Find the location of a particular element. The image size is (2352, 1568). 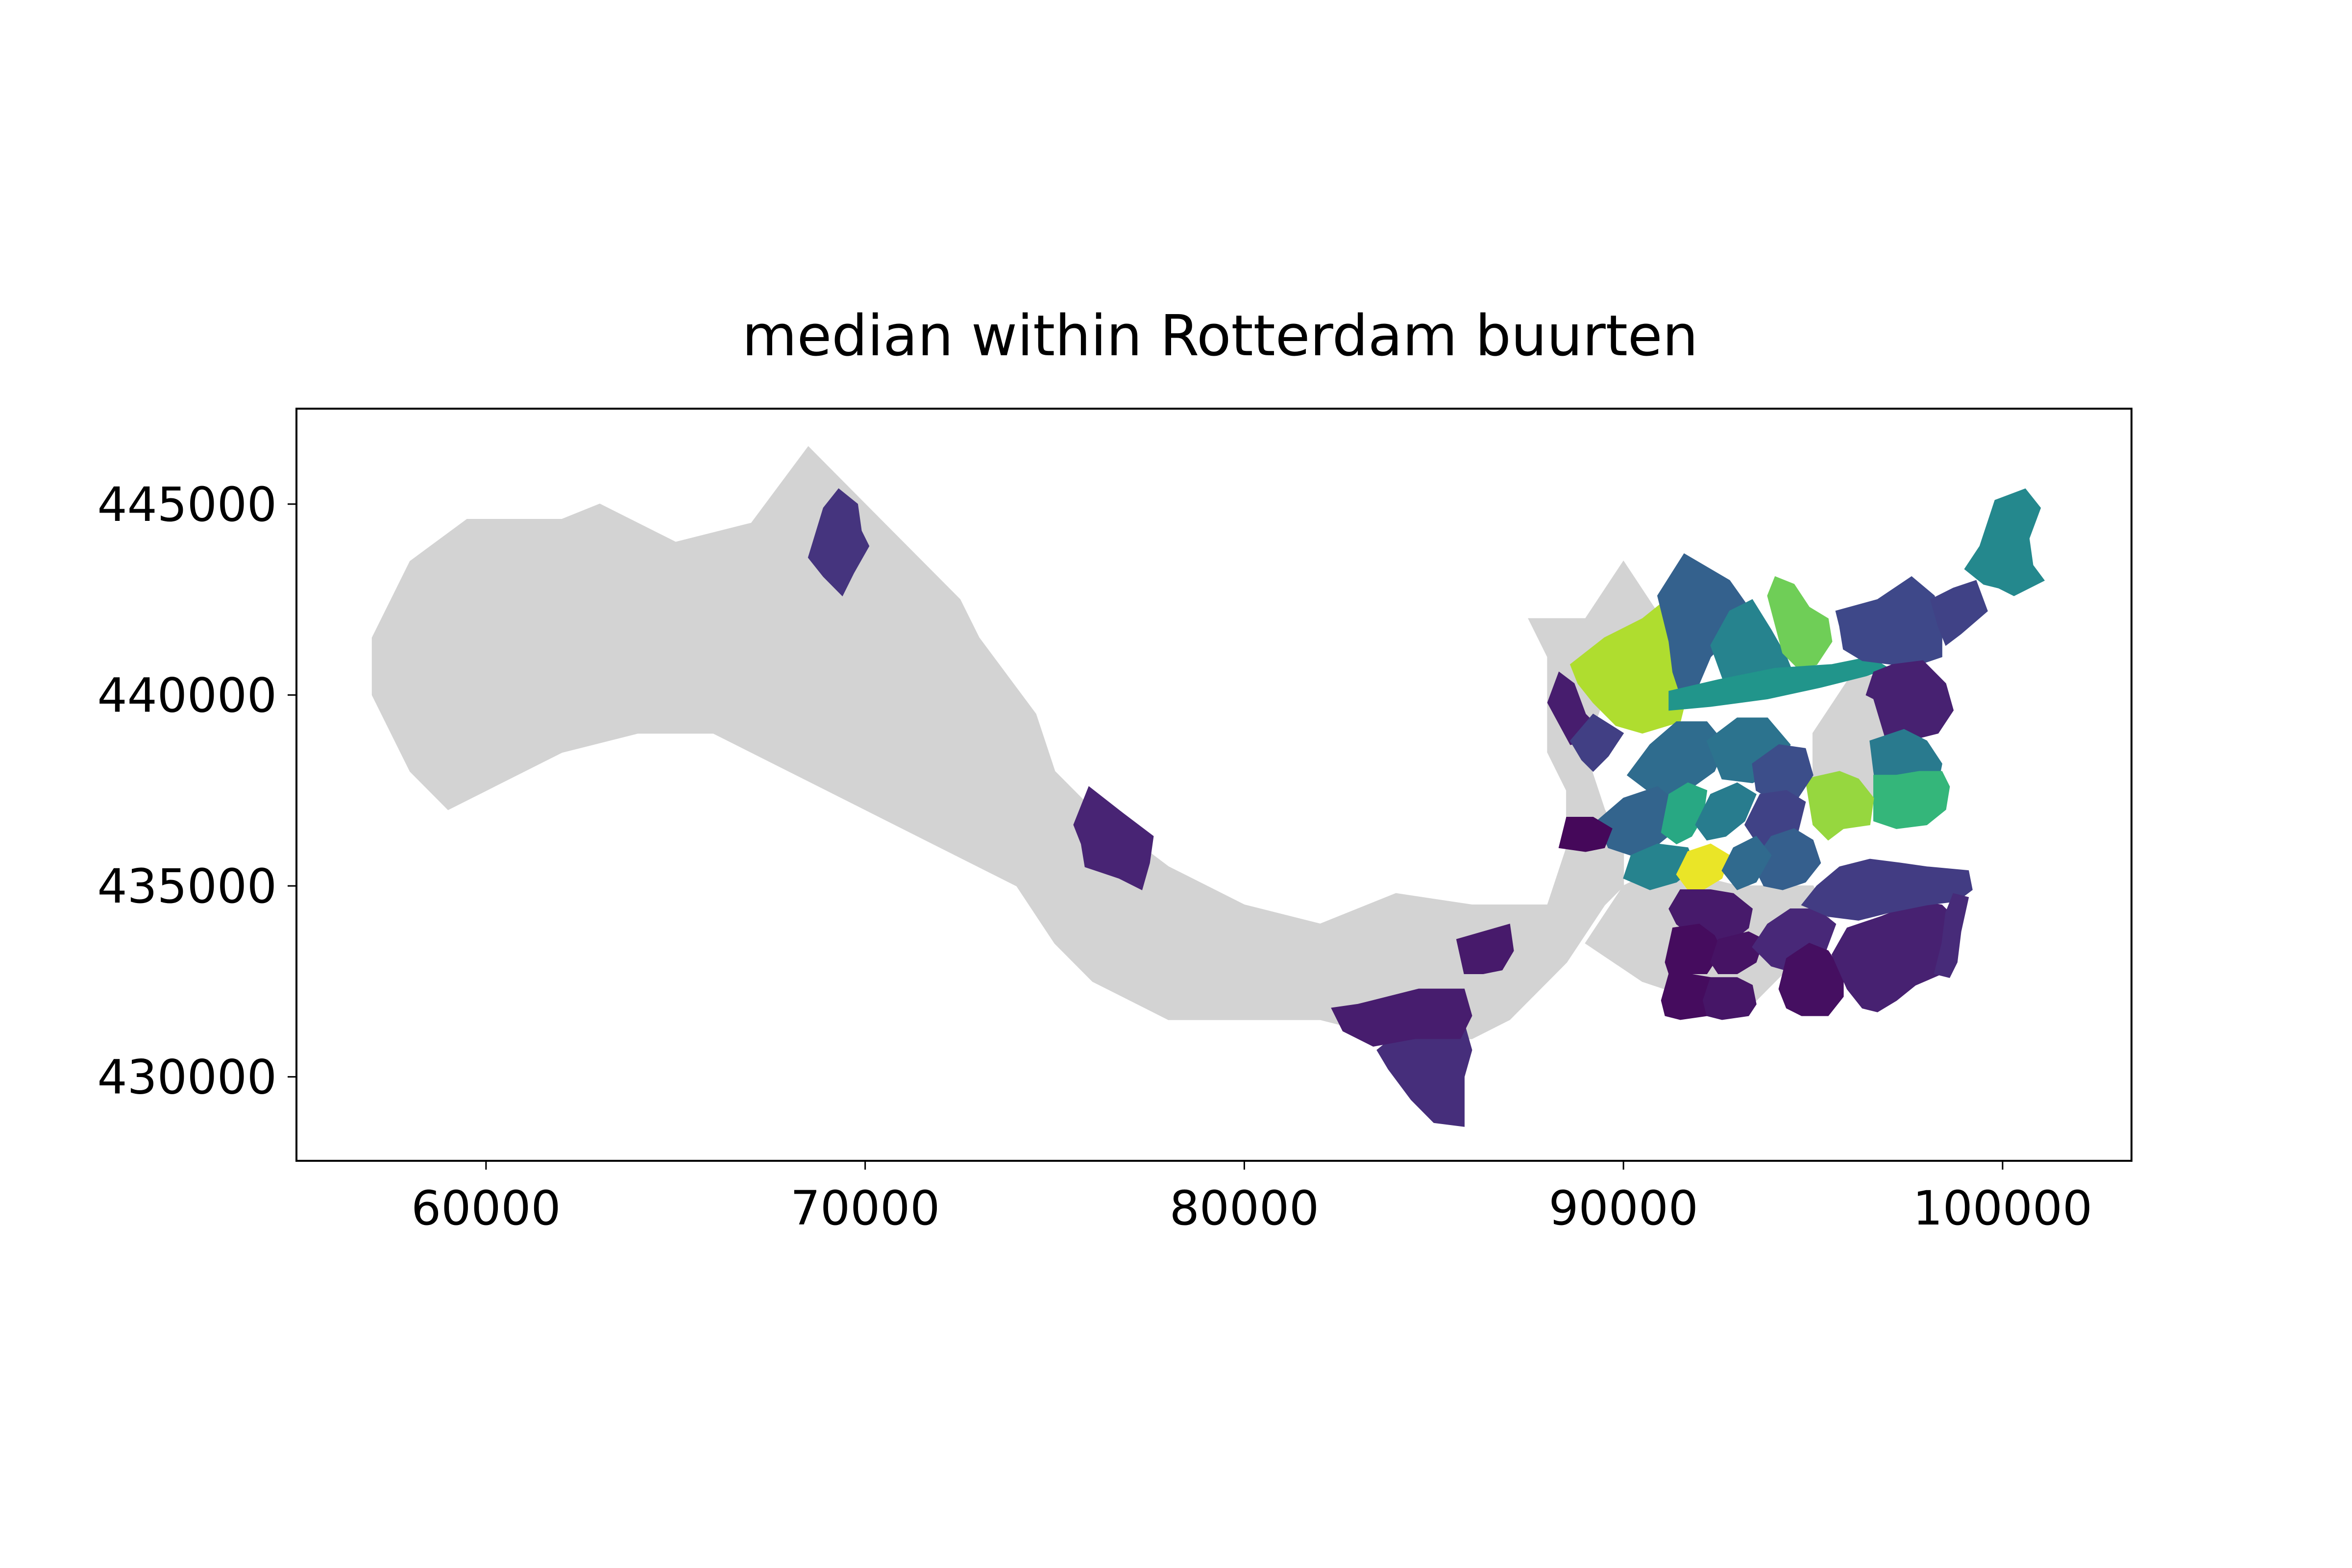

buurt-region-west-dark is located at coordinates (1585, 834).